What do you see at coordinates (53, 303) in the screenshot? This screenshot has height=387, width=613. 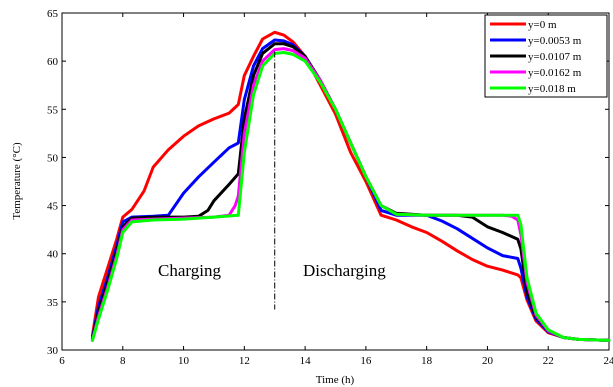 I see `y-tick-label: 35` at bounding box center [53, 303].